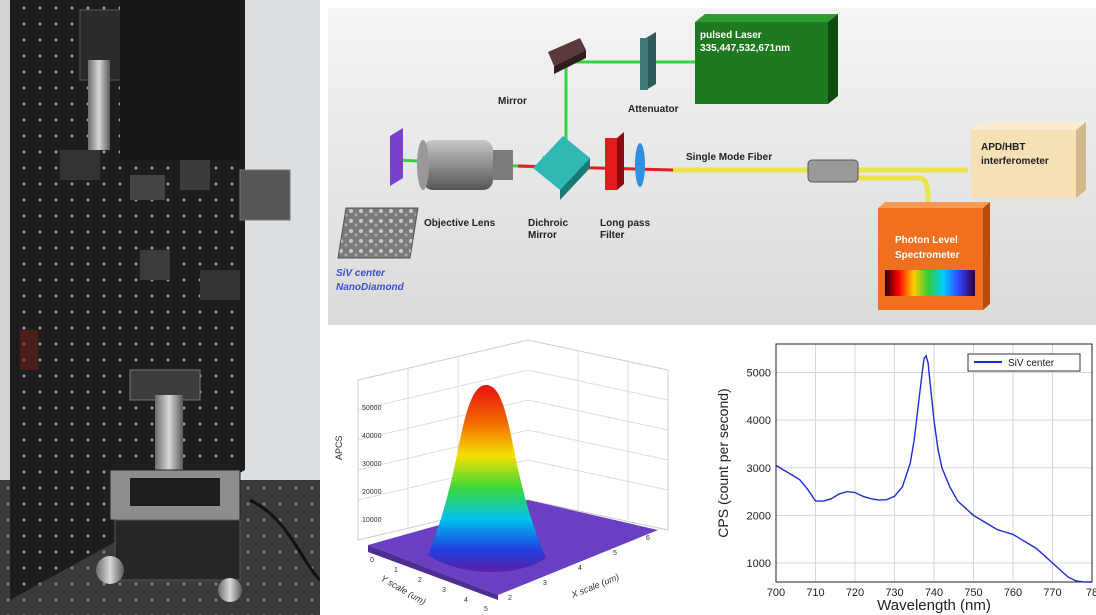  I want to click on z-tick: 50000, so click(372, 408).